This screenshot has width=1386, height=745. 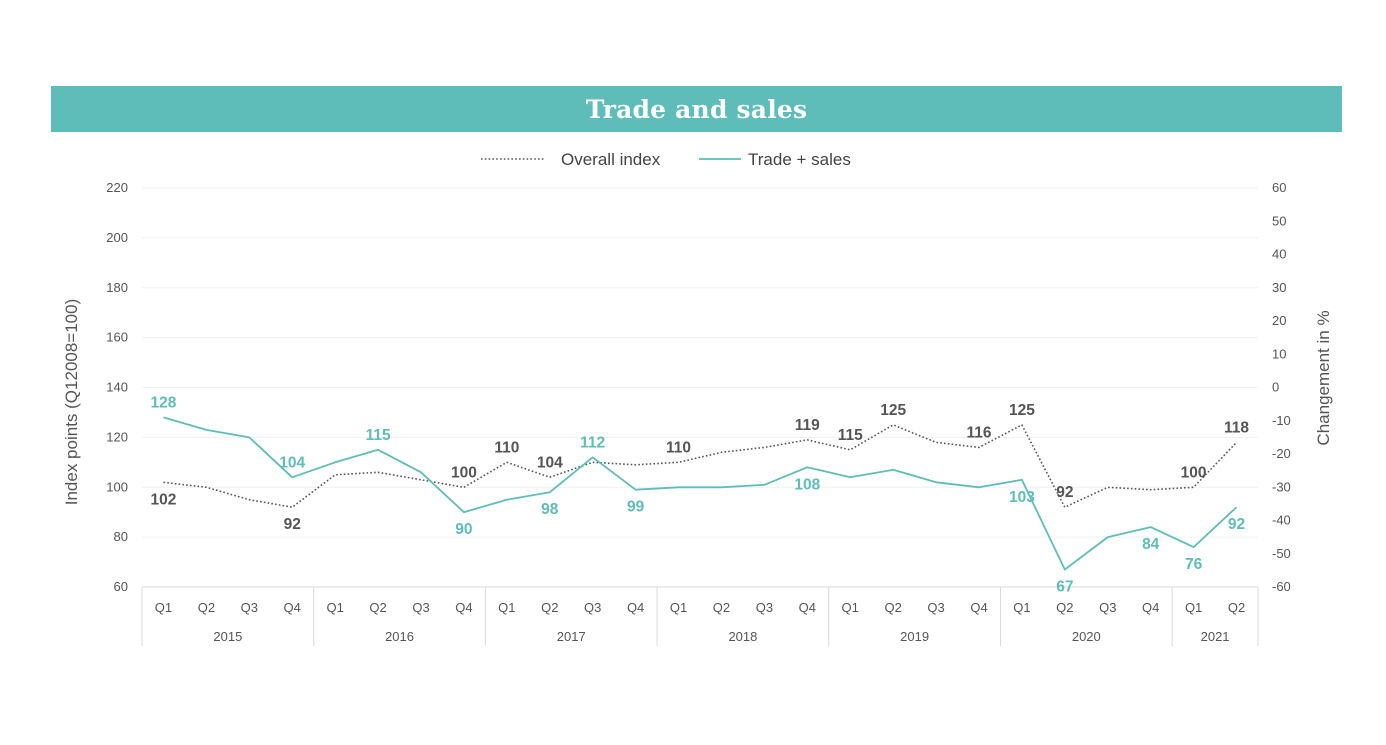 I want to click on trade-sales-data-label: 90, so click(x=463, y=529).